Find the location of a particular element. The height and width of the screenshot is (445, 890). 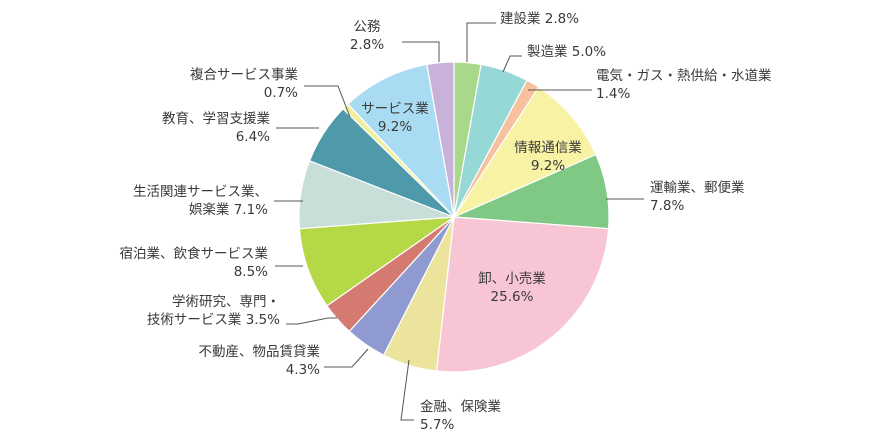

slice-label-8-line1: 技術サービス業 3.5% is located at coordinates (213, 320).